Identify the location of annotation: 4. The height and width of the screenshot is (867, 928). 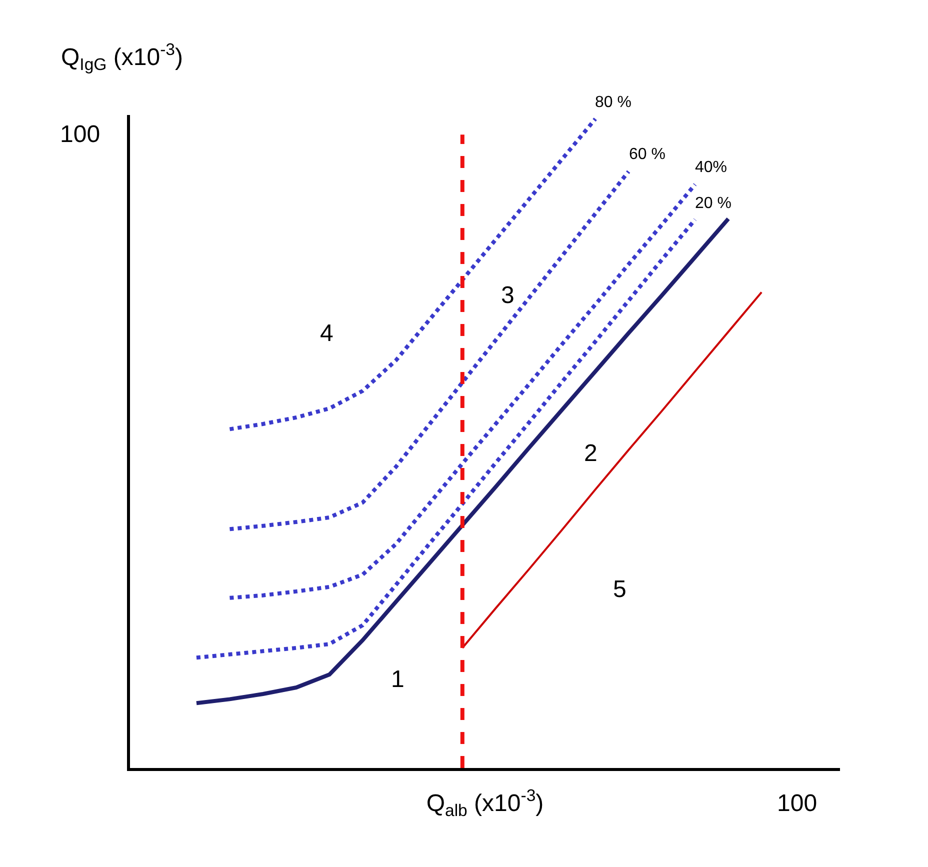
(327, 333).